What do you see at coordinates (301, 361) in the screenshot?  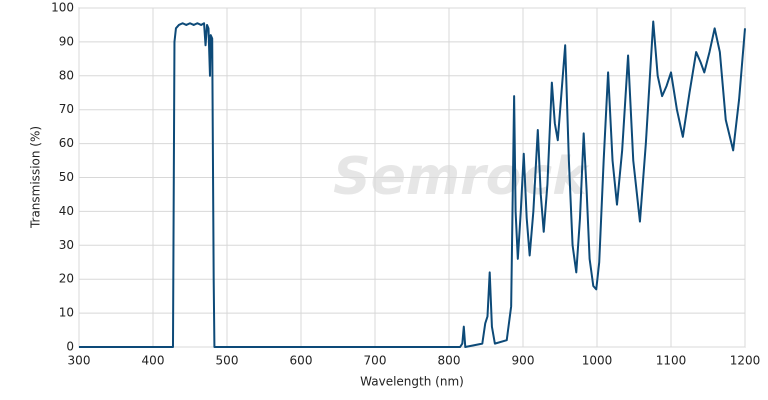 I see `x-tick-label: 600` at bounding box center [301, 361].